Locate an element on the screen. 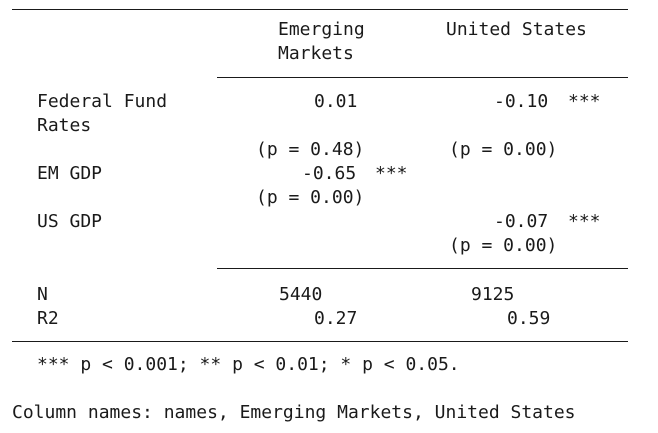 This screenshot has width=658, height=433. em-coef-em-gdp: -0.65 is located at coordinates (329, 173).